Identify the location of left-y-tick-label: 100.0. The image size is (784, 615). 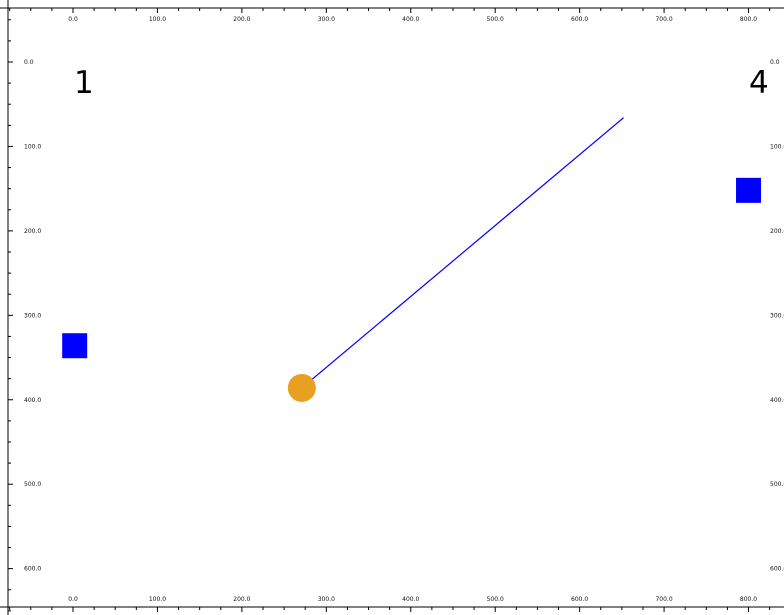
(32, 146).